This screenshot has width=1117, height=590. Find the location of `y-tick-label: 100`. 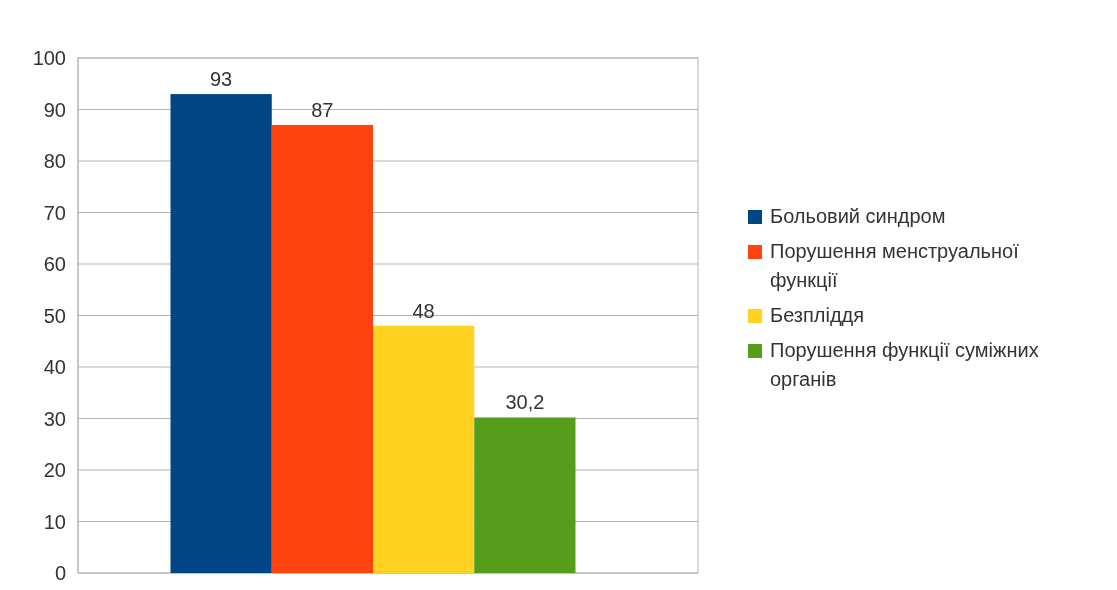

y-tick-label: 100 is located at coordinates (49, 58).